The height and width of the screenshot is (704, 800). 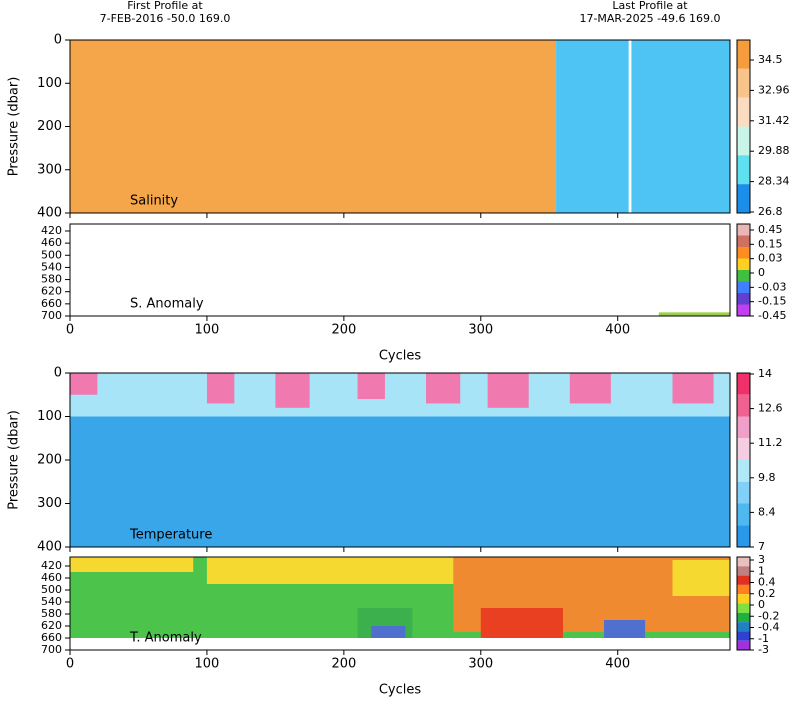 What do you see at coordinates (400, 356) in the screenshot?
I see `x-axis-label: Cycles` at bounding box center [400, 356].